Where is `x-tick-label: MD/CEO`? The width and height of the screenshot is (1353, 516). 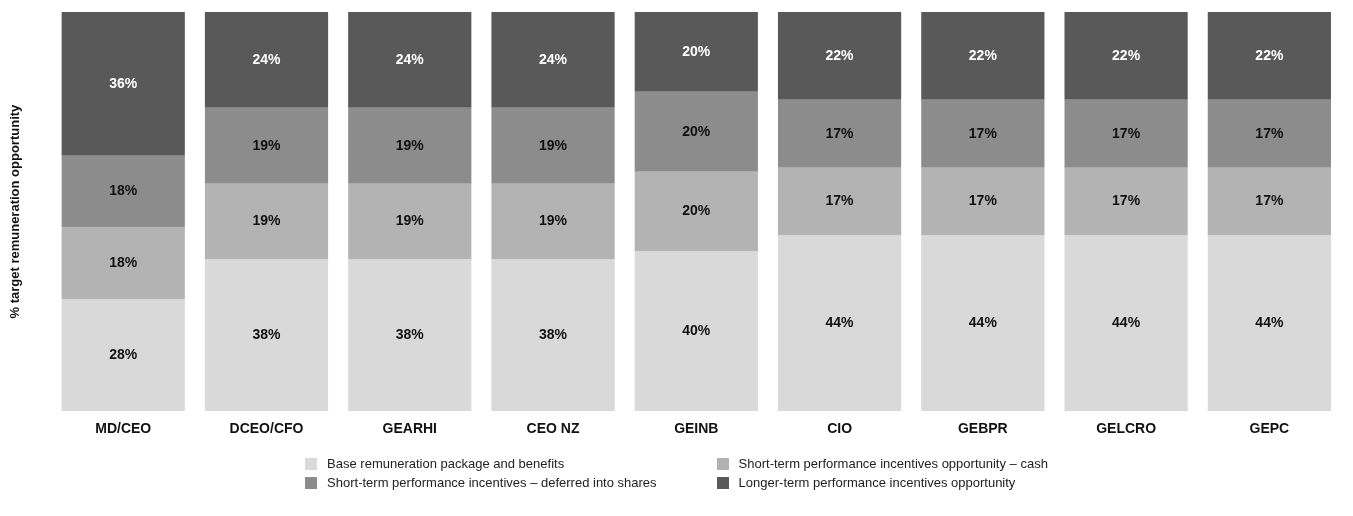
x-tick-label: MD/CEO is located at coordinates (123, 428).